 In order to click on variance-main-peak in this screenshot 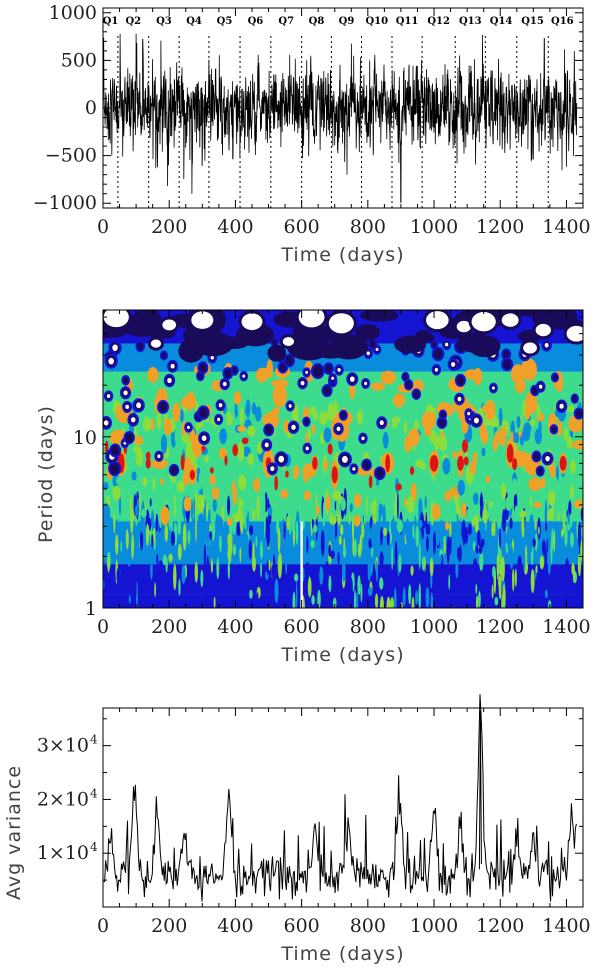, I will do `click(480, 790)`.